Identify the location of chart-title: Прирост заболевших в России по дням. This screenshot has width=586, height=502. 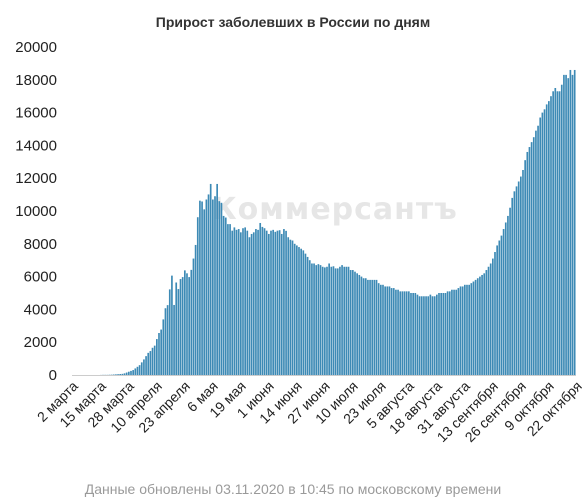
(293, 22).